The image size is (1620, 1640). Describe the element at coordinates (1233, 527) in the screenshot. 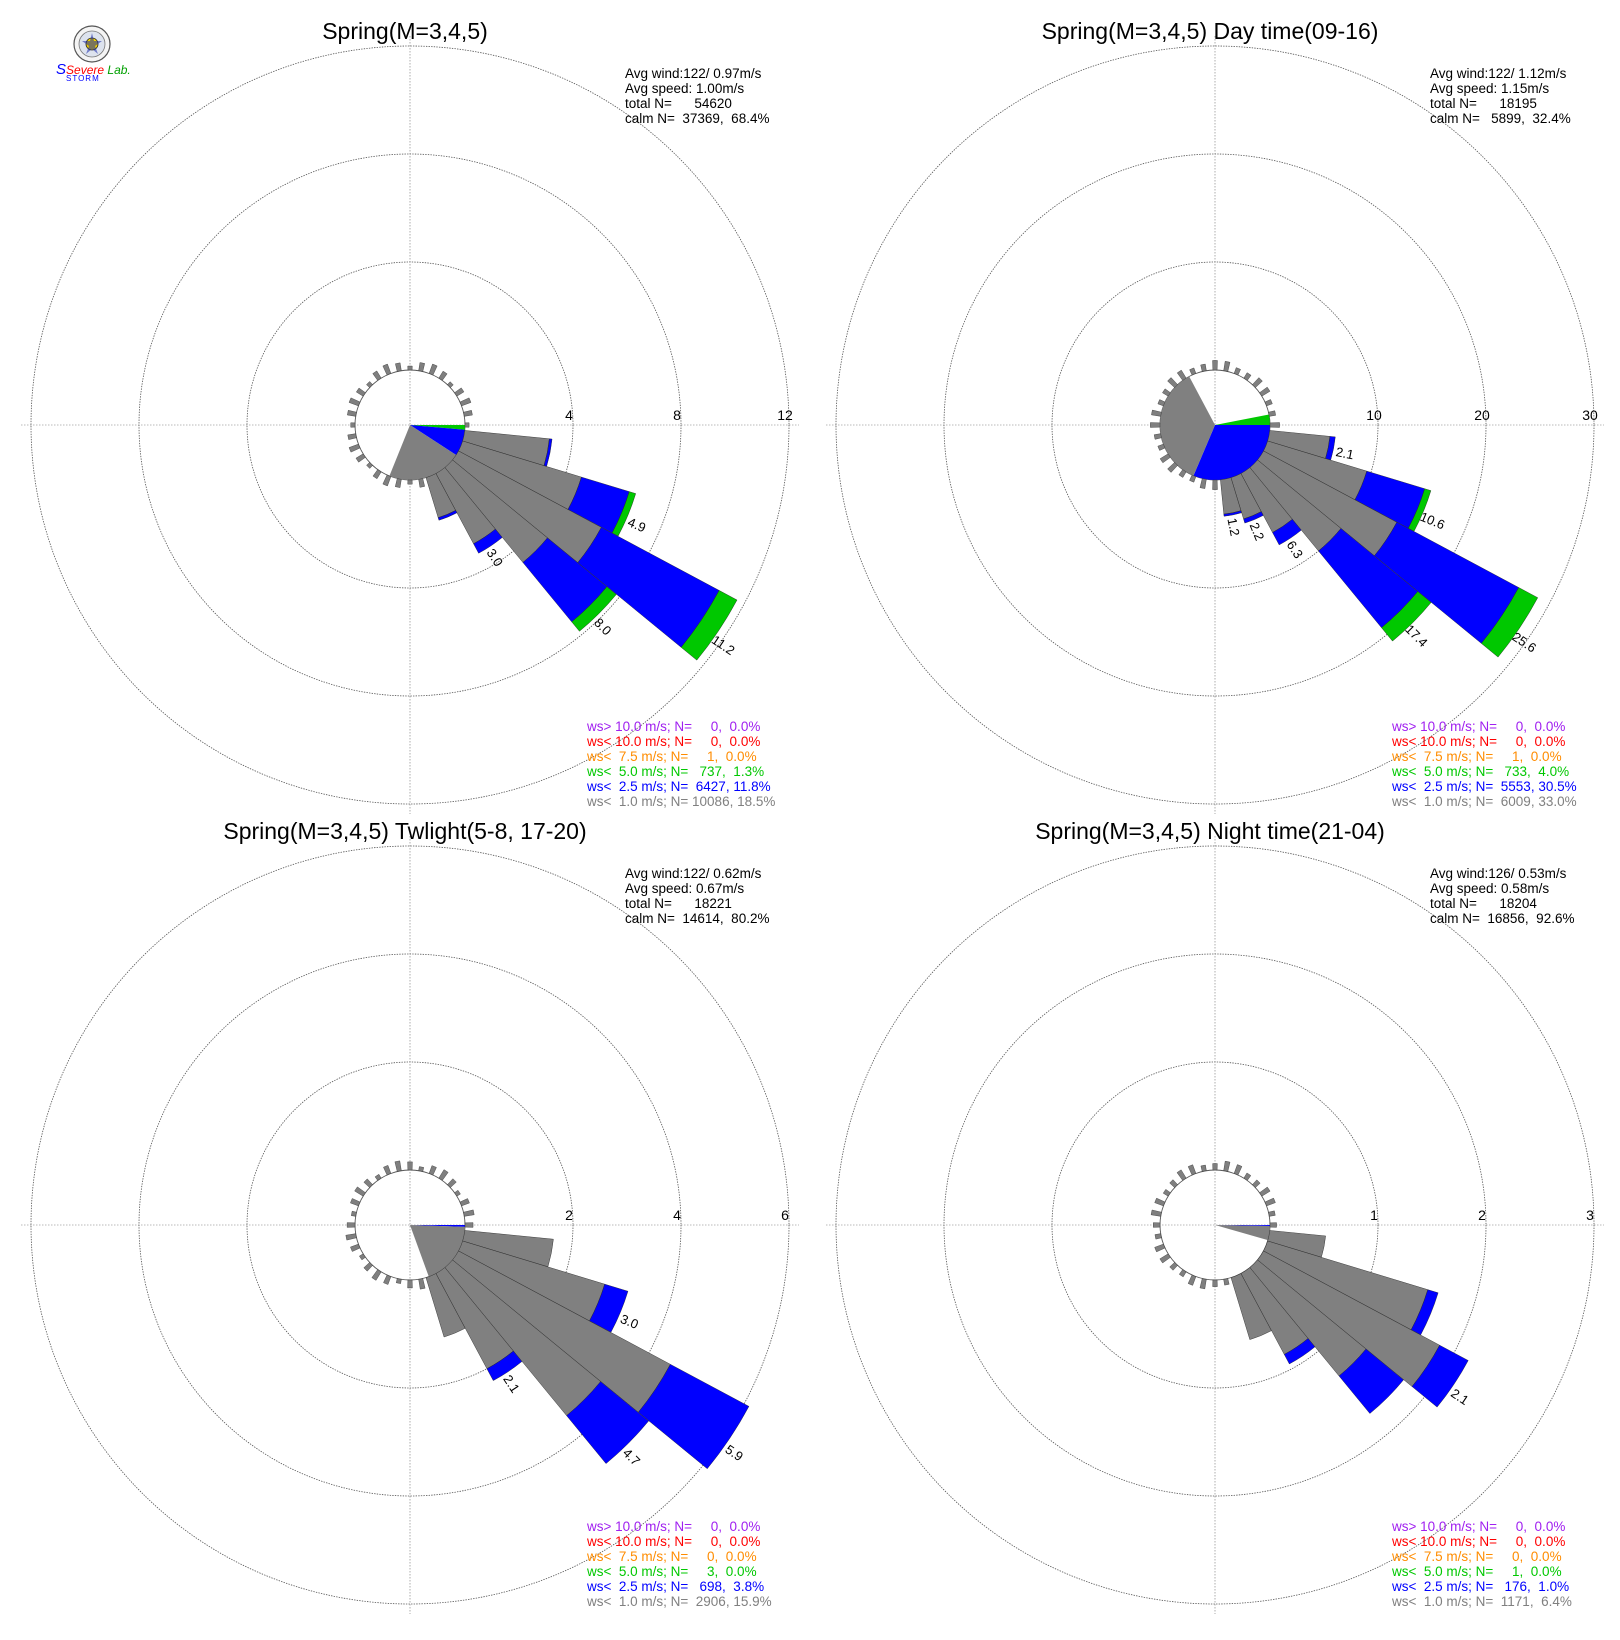

I see `bar-value-label: 1.2` at that location.